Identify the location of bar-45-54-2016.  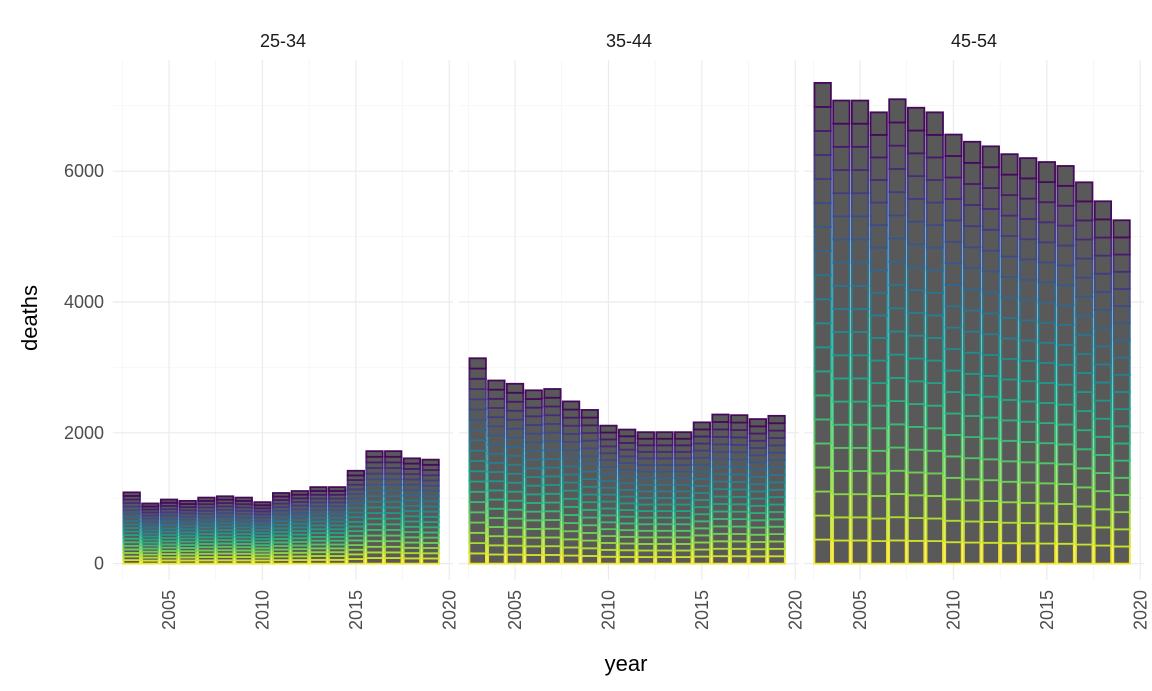
(1065, 365).